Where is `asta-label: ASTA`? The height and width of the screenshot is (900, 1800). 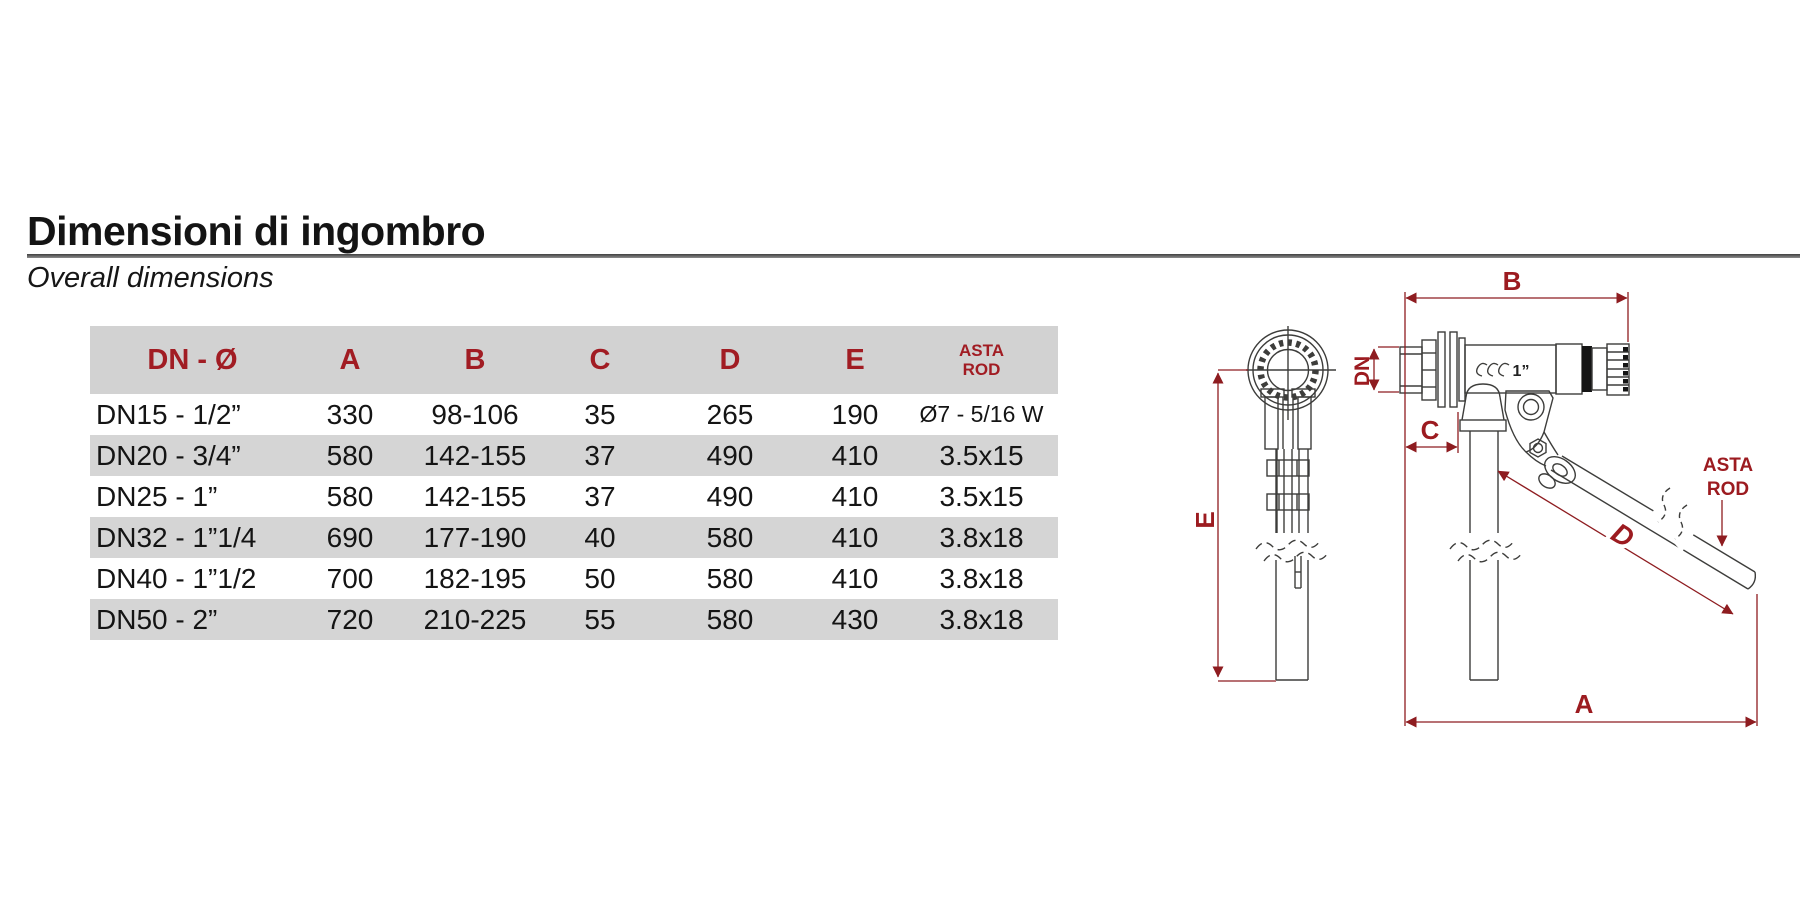
asta-label: ASTA is located at coordinates (1728, 465).